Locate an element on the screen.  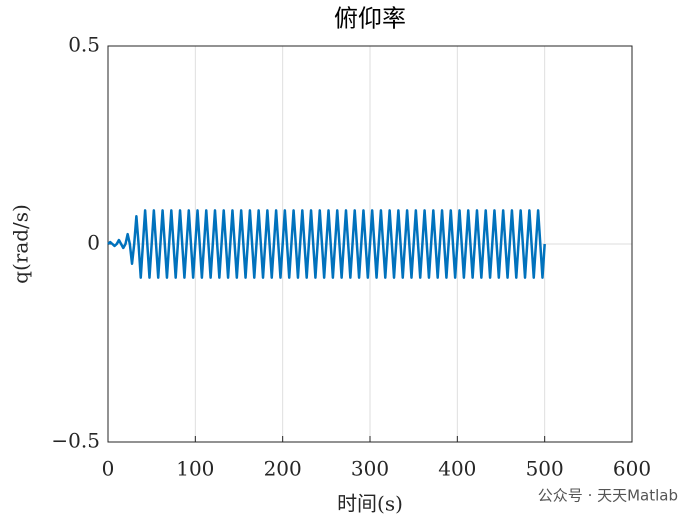
x-tick-label: 400 is located at coordinates (457, 469).